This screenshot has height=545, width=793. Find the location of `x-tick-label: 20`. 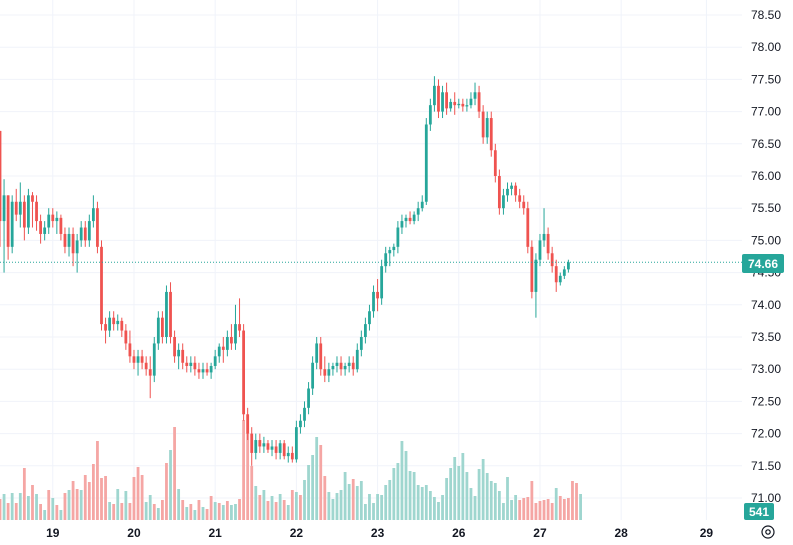

x-tick-label: 20 is located at coordinates (134, 533).